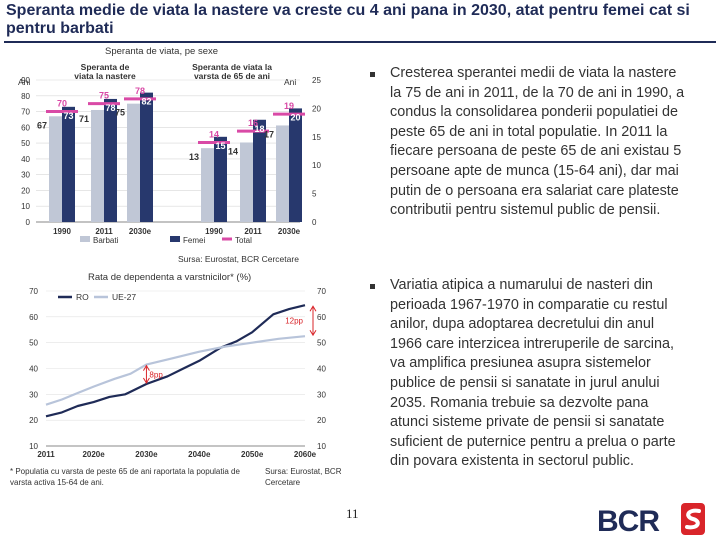 This screenshot has height=540, width=720. Describe the element at coordinates (360, 42) in the screenshot. I see `title-divider` at that location.